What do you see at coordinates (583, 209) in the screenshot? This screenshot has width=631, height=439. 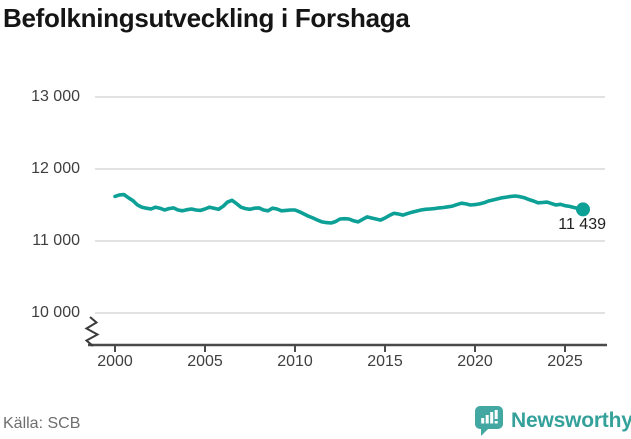 I see `last-point-dot` at bounding box center [583, 209].